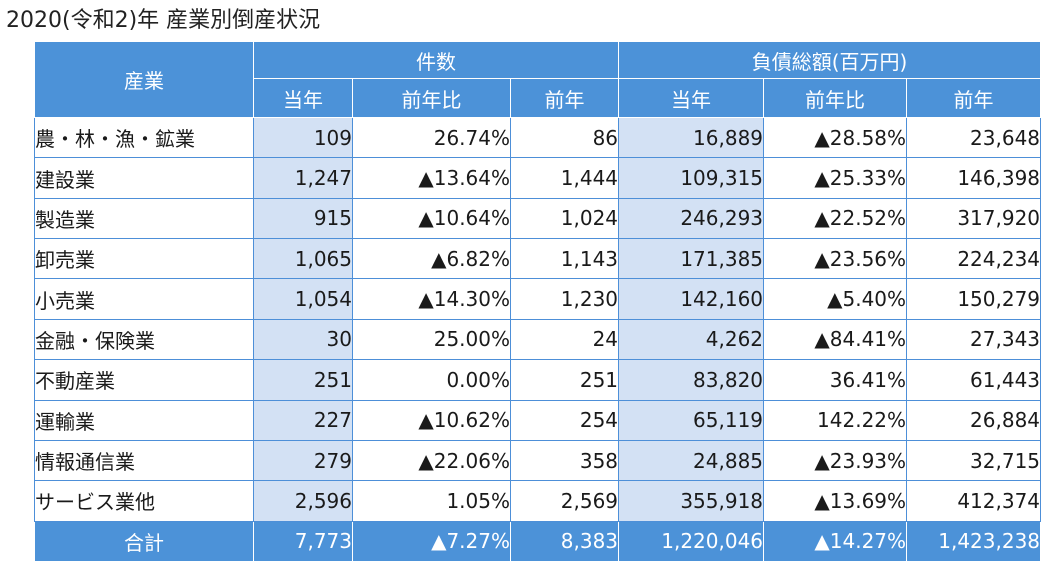 The image size is (1042, 562). What do you see at coordinates (974, 420) in the screenshot?
I see `cell-debt-previous: 26,884` at bounding box center [974, 420].